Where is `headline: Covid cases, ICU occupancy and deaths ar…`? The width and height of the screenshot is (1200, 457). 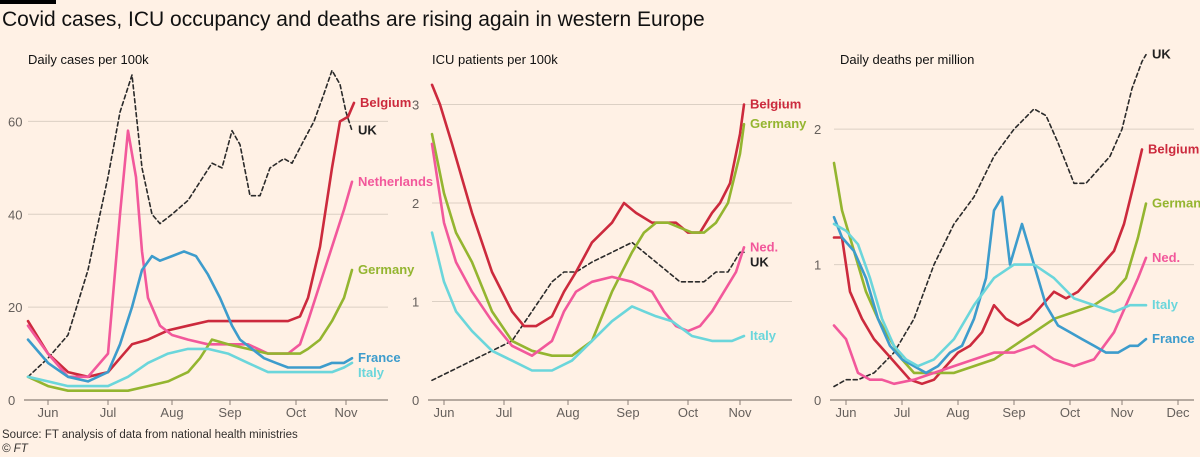 headline: Covid cases, ICU occupancy and deaths ar… is located at coordinates (353, 19).